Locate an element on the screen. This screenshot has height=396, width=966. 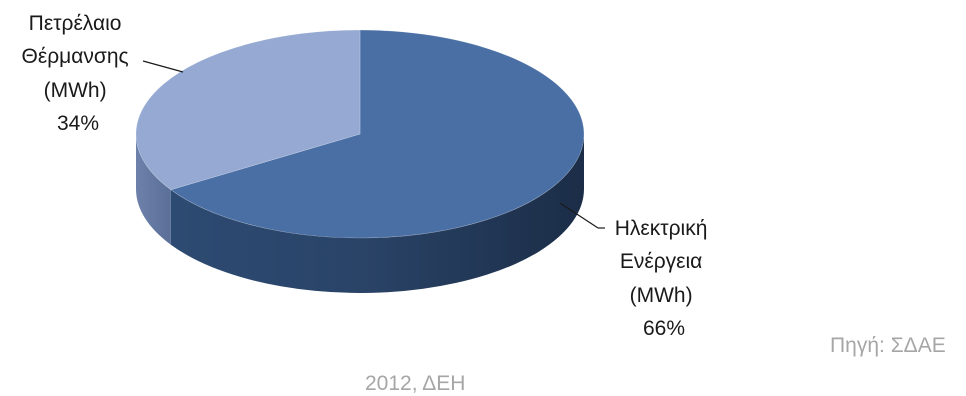
slice-label-oil-line1: Πετρέλαιο is located at coordinates (75, 23).